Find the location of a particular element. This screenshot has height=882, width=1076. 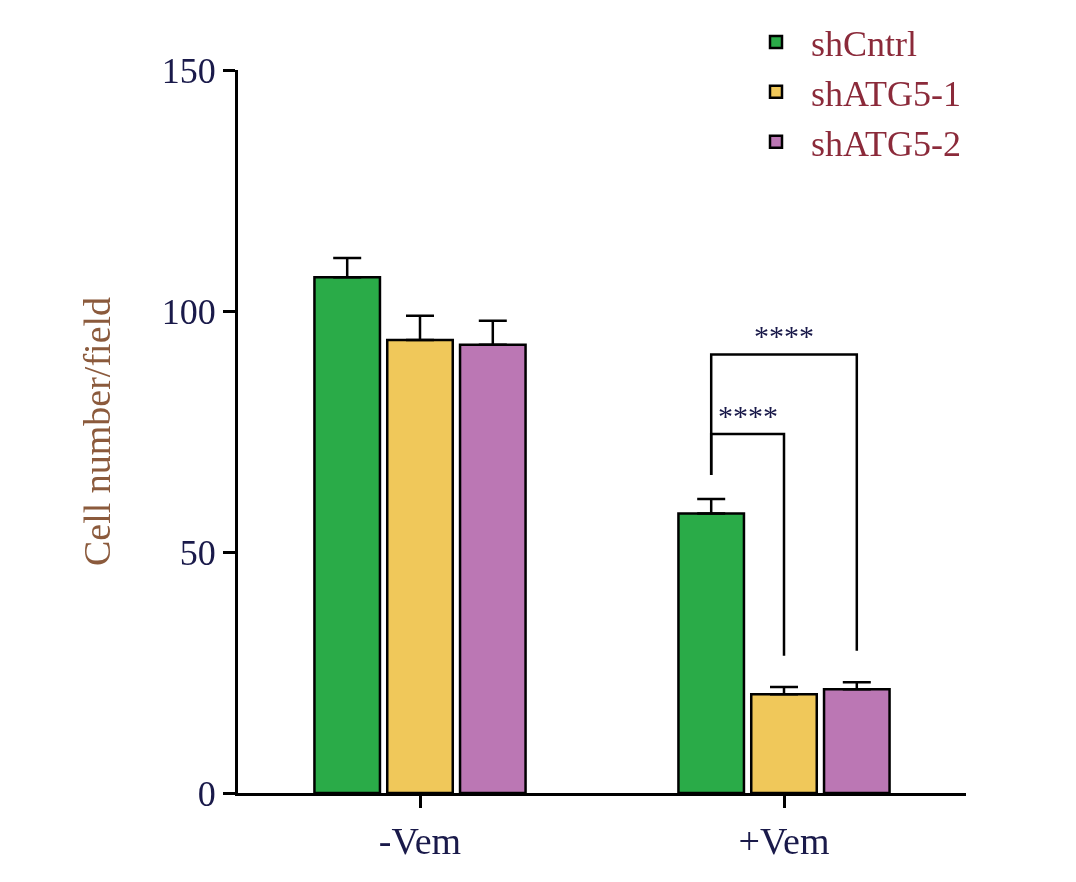

y-tick-label: 50 is located at coordinates (197, 552).